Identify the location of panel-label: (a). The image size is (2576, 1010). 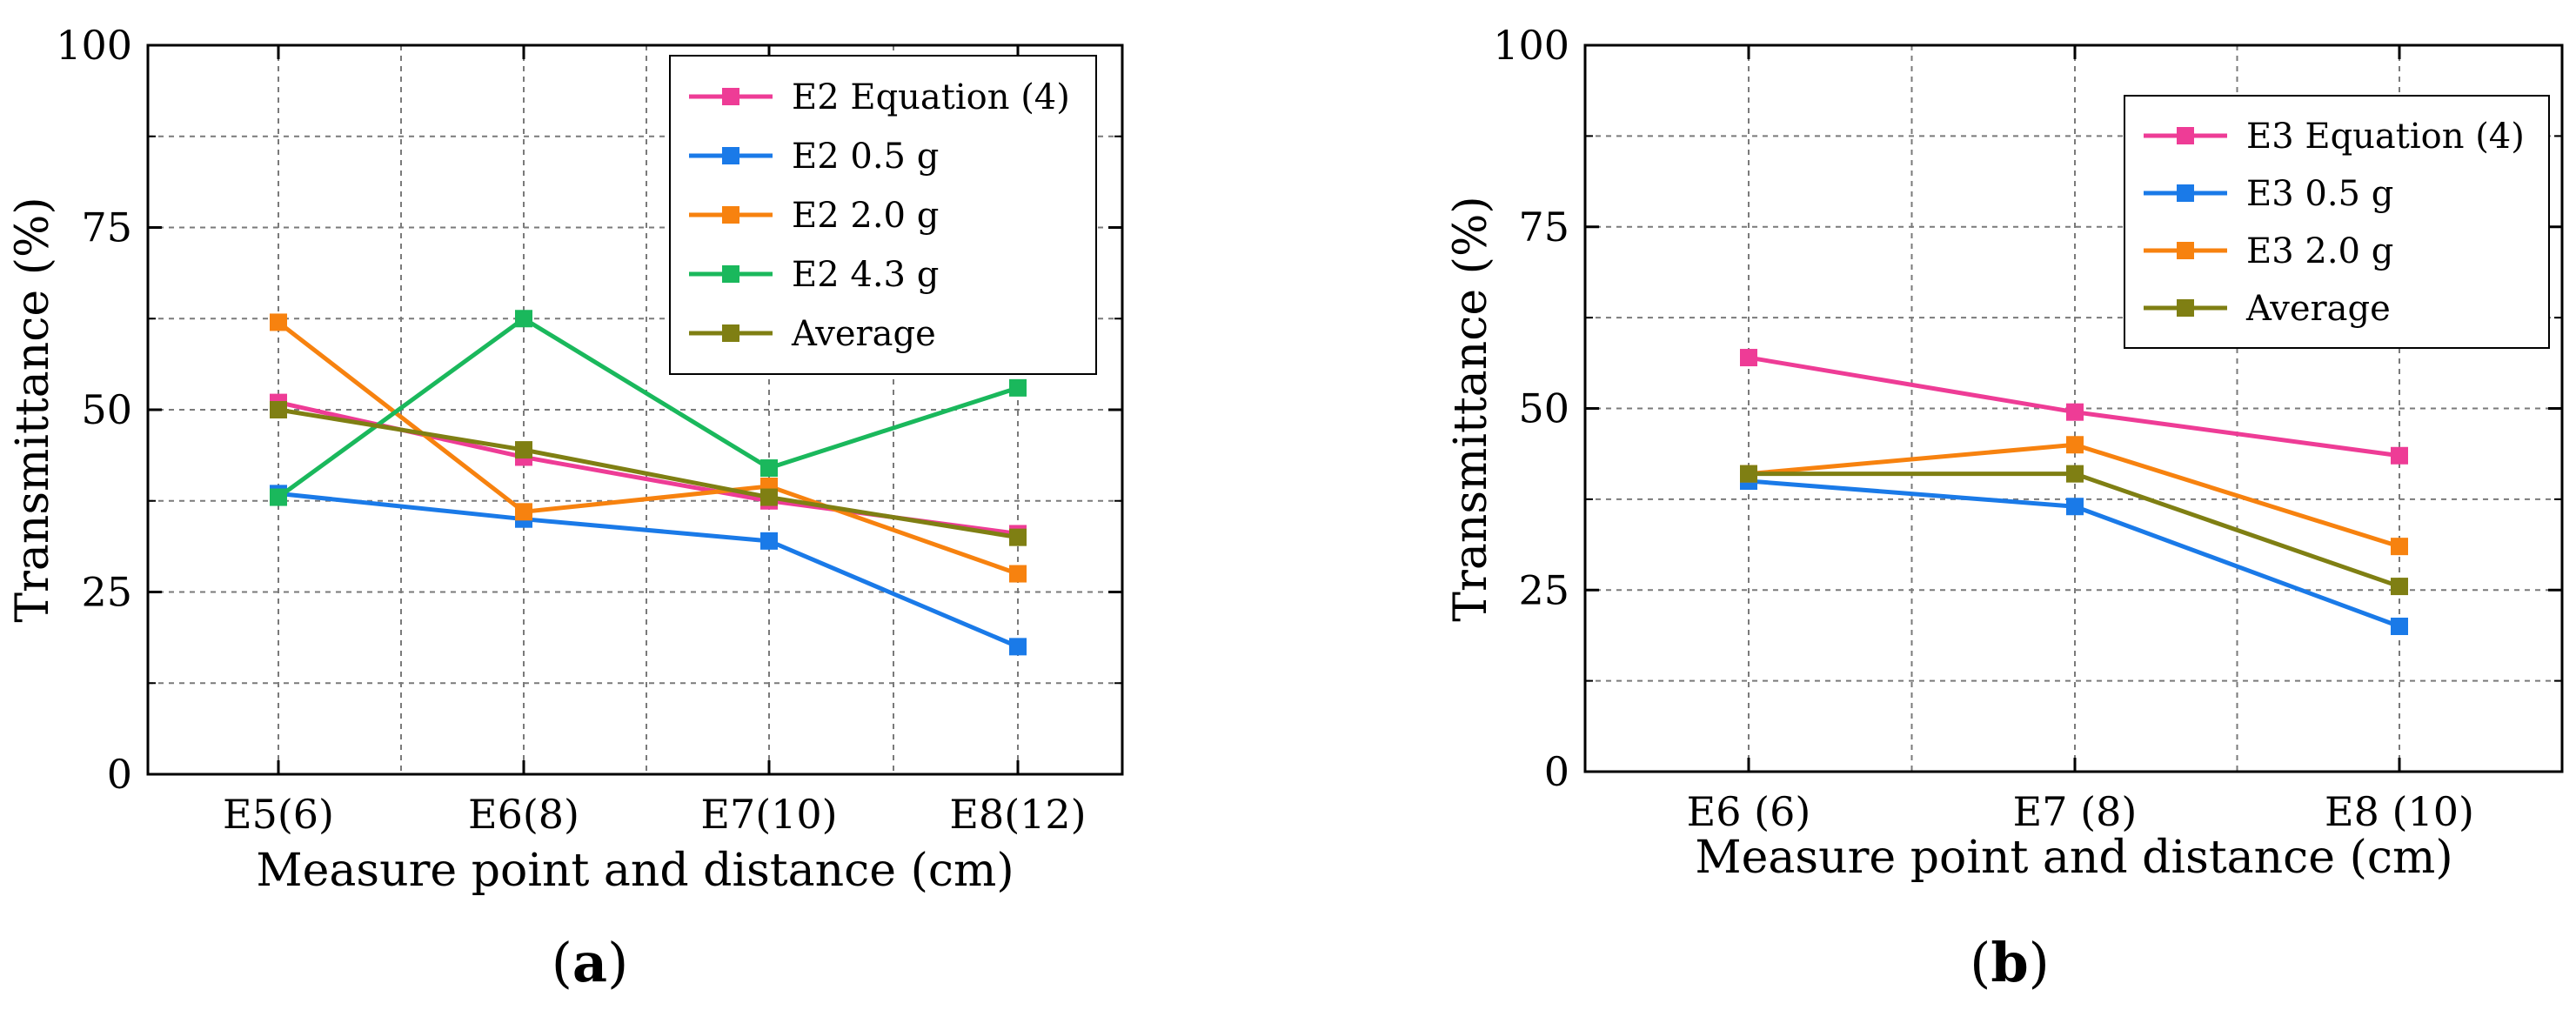
(590, 962).